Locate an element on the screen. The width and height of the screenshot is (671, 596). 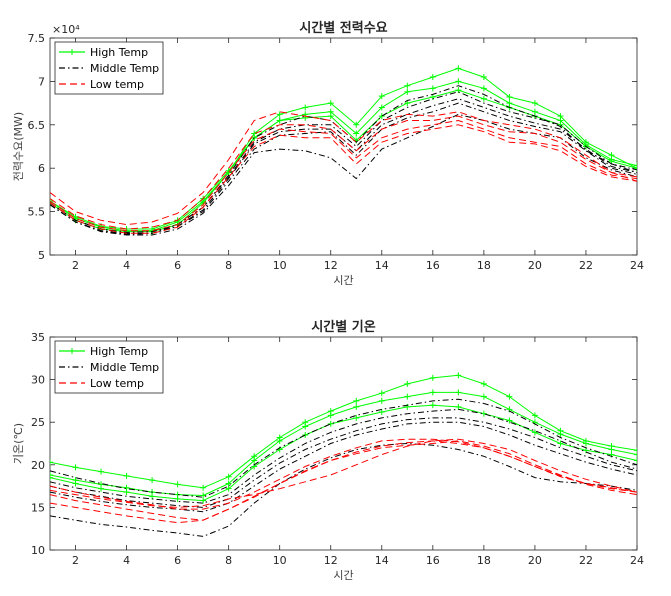
legend: High Temp Middle Temp Low temp is located at coordinates (109, 68).